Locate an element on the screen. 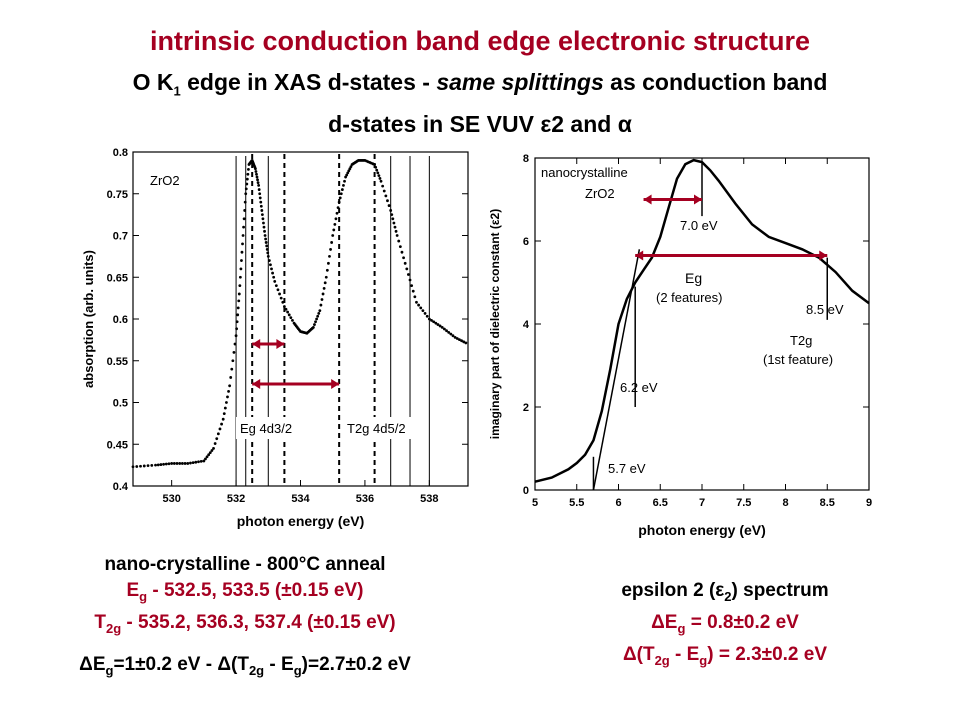 This screenshot has height=720, width=960. xas-xtick-label: 532 is located at coordinates (236, 499).